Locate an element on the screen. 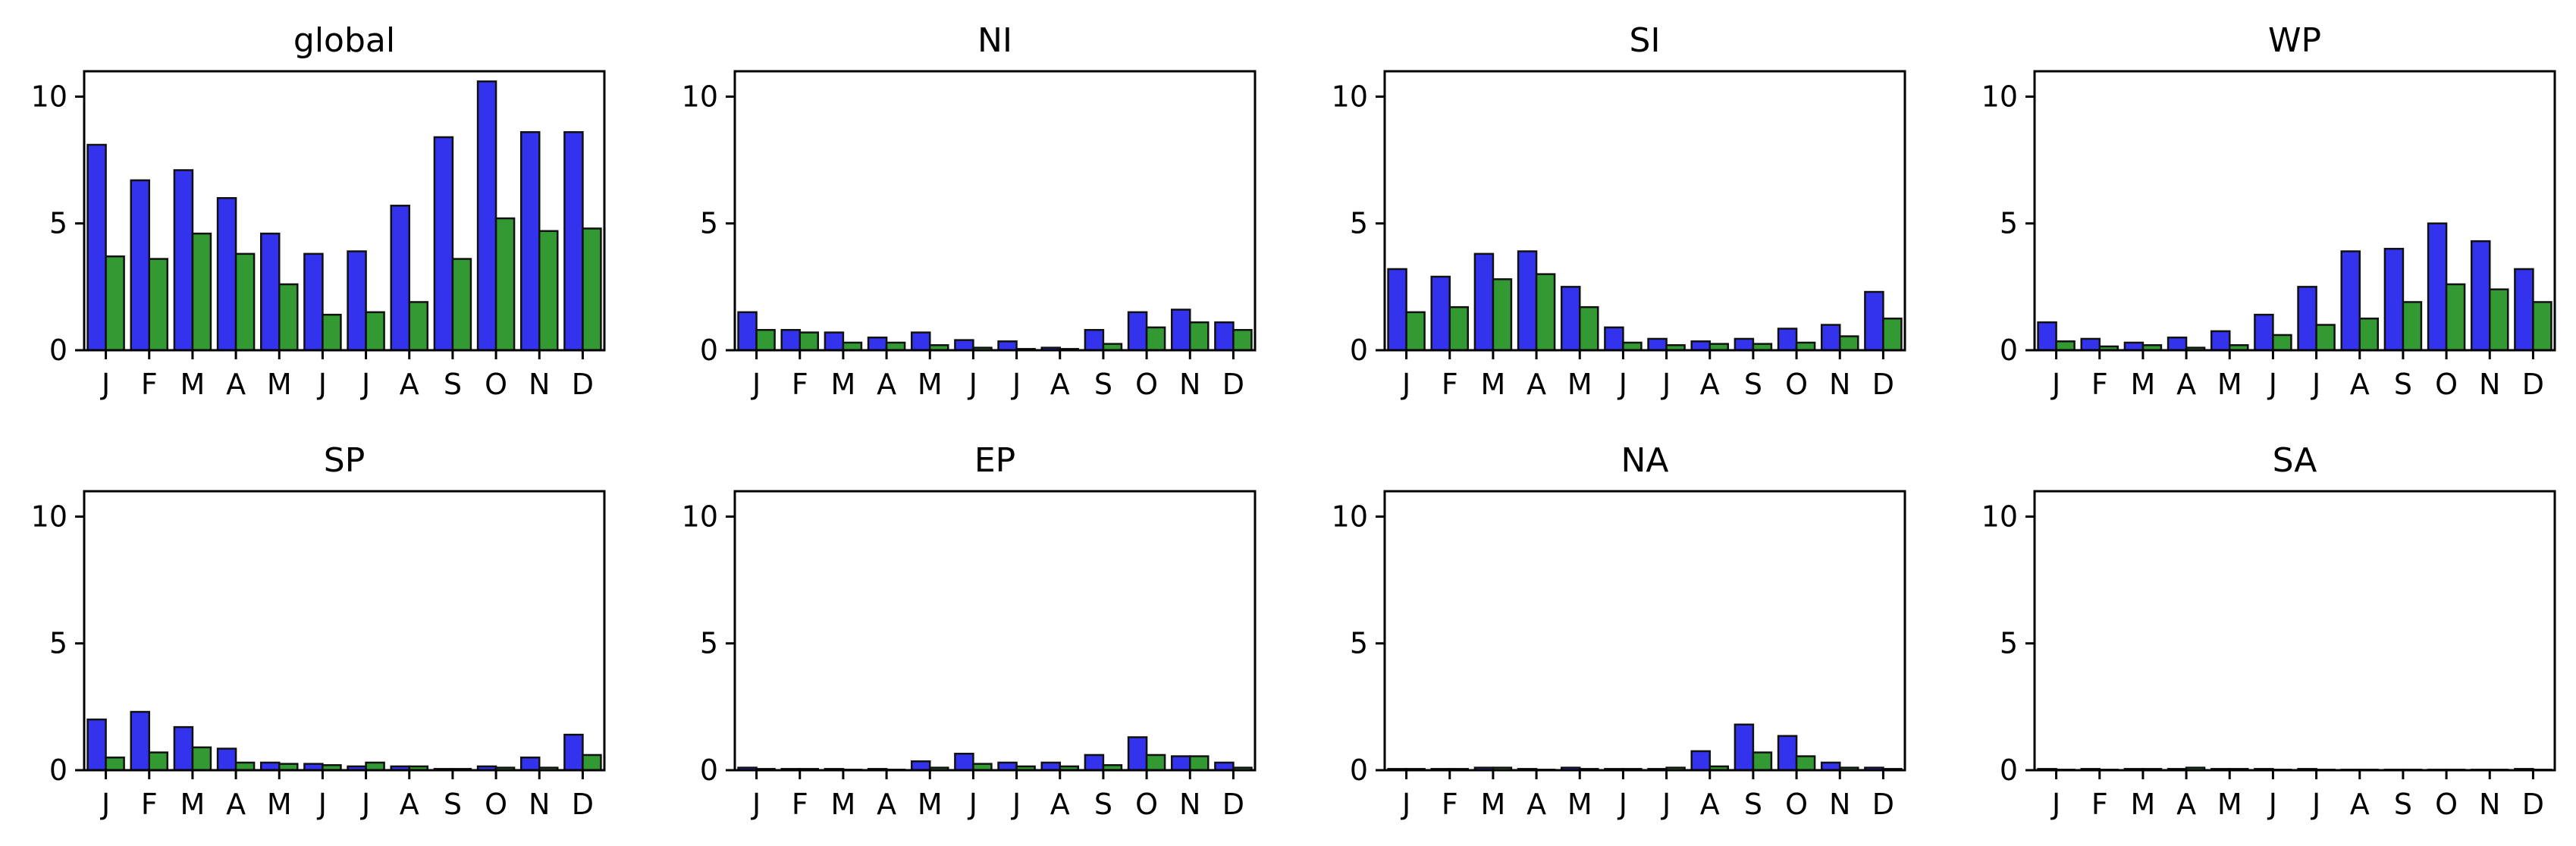 This screenshot has width=2576, height=846. subplot-title: NA is located at coordinates (1644, 460).